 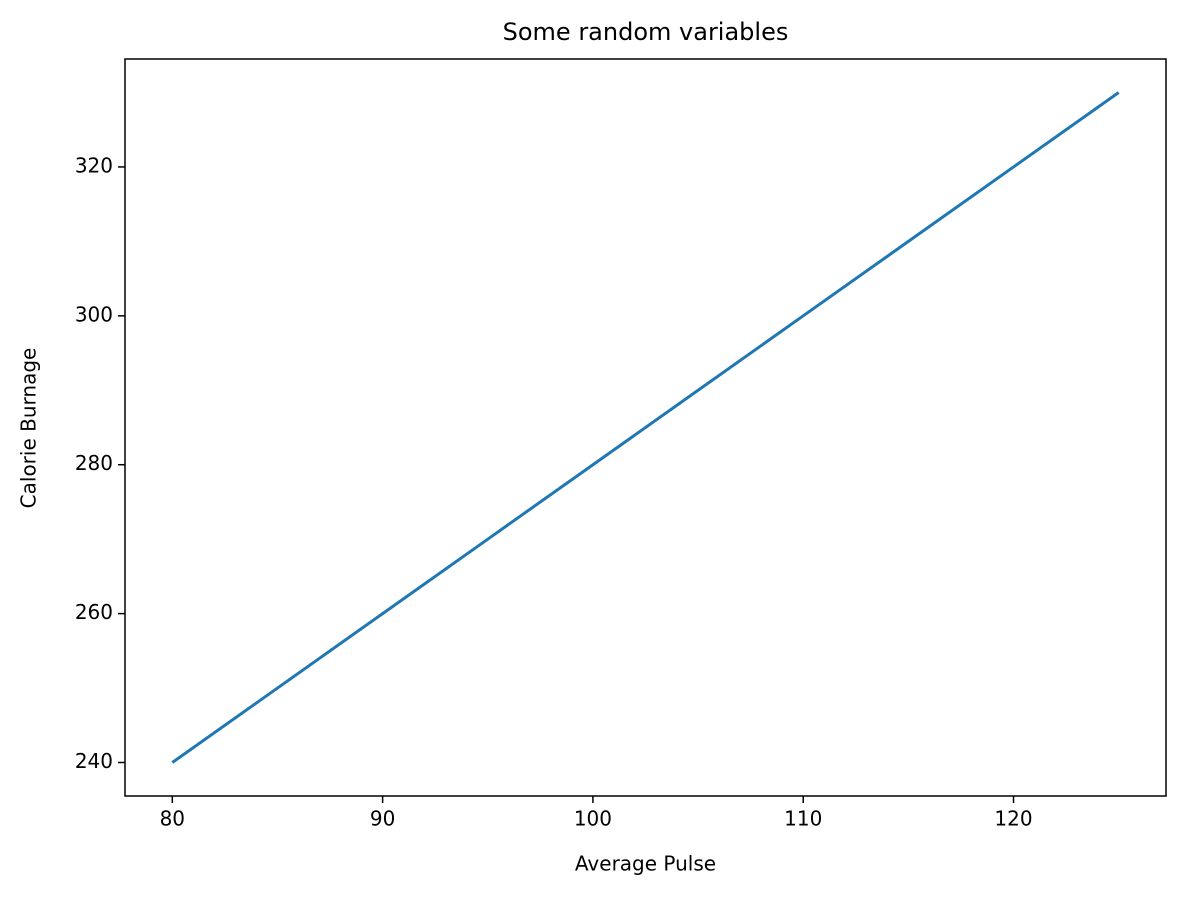 What do you see at coordinates (94, 463) in the screenshot?
I see `y-tick-label: 280` at bounding box center [94, 463].